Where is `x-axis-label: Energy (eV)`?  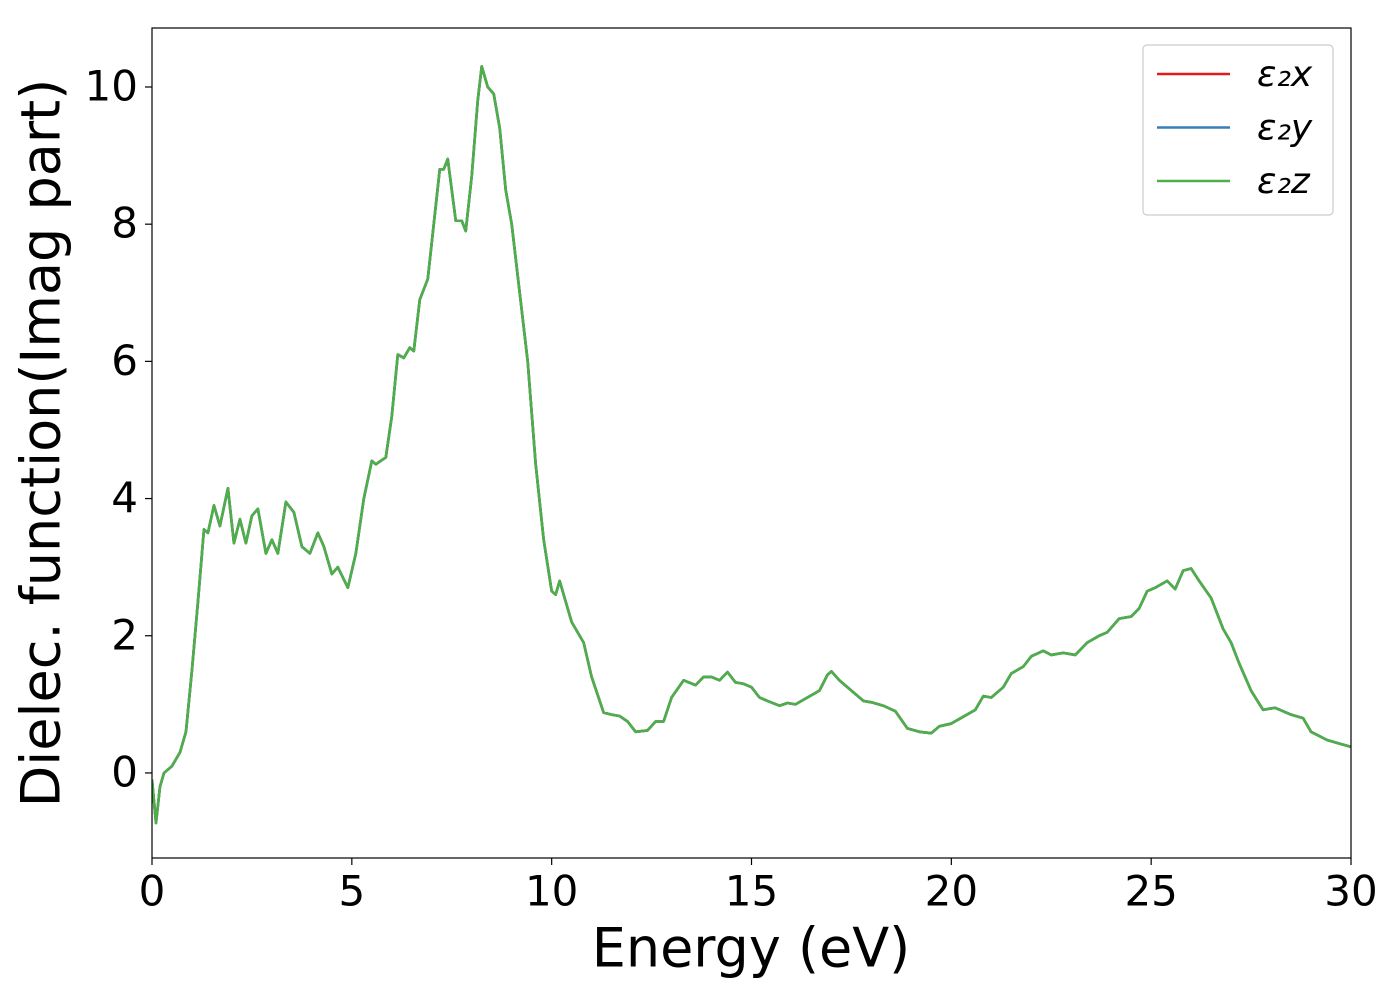
x-axis-label: Energy (eV) is located at coordinates (751, 948).